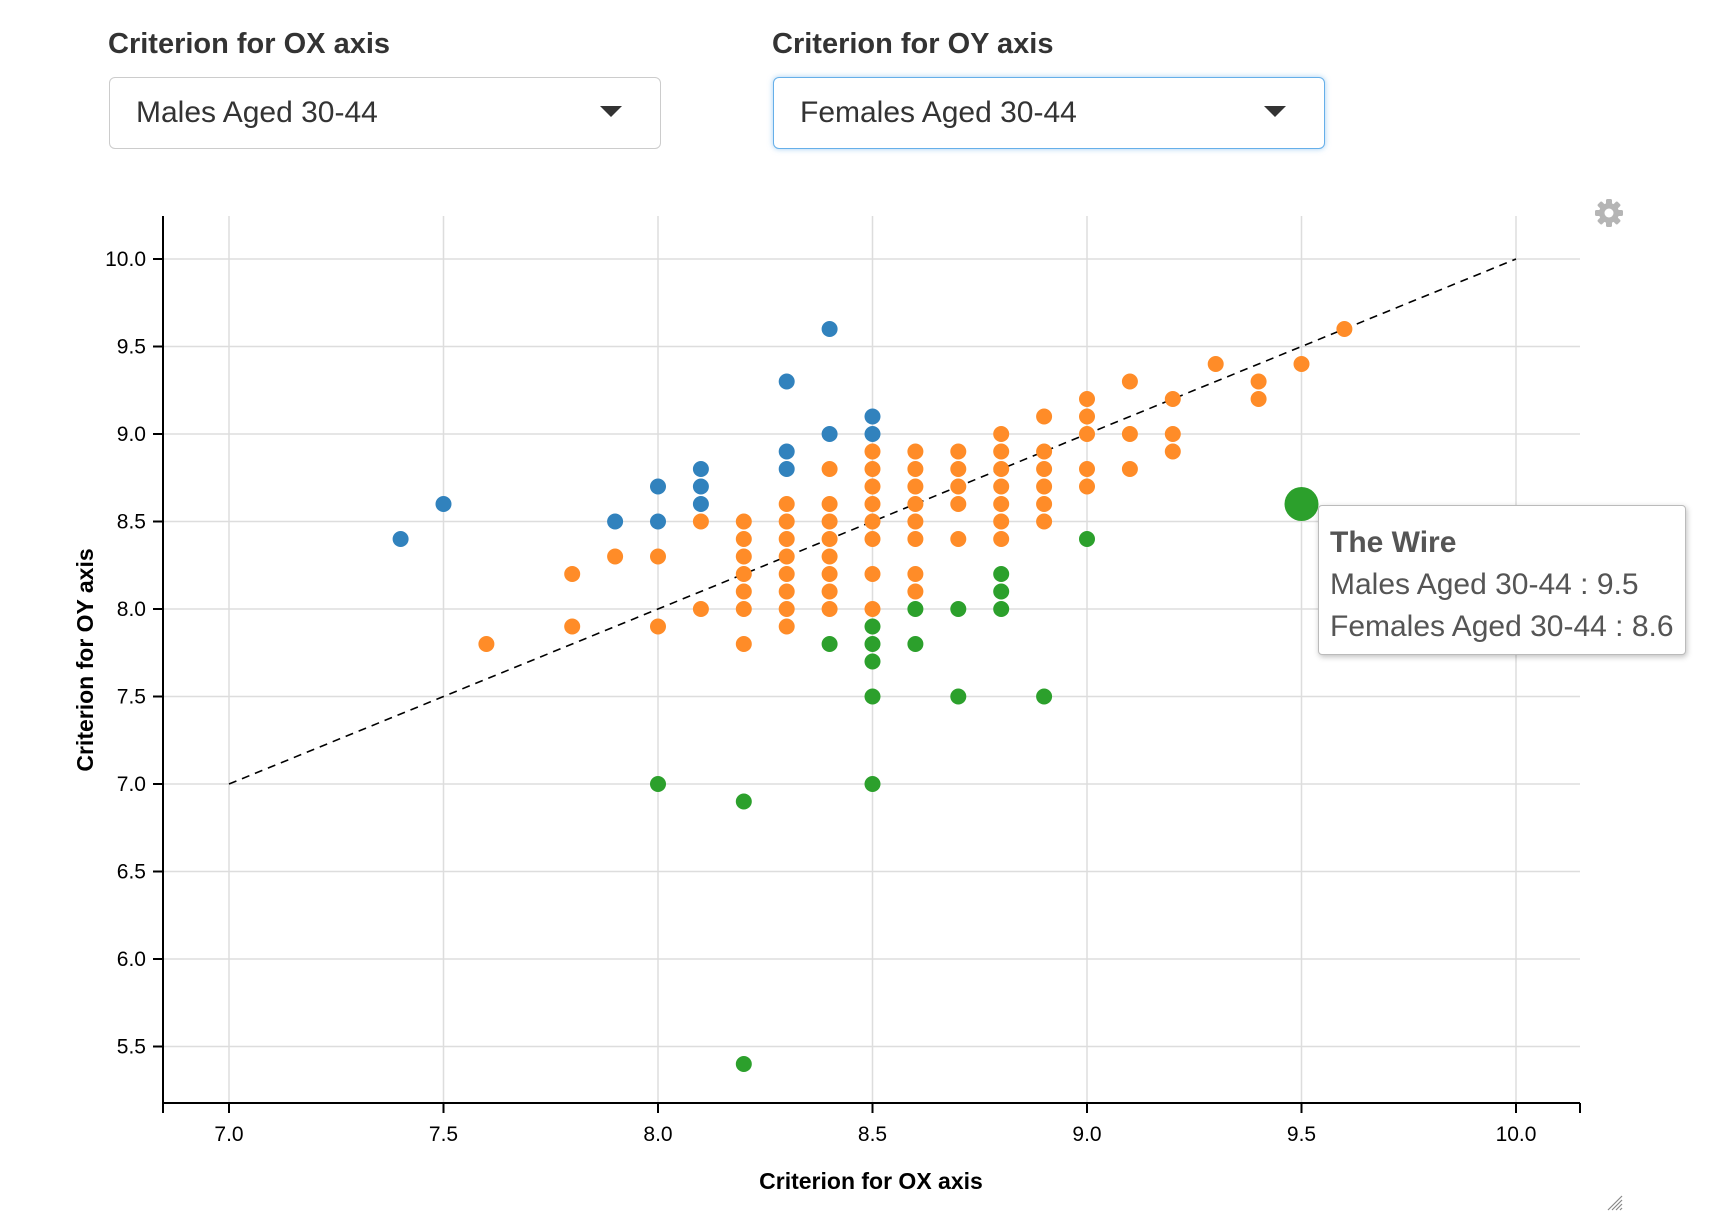 This screenshot has height=1216, width=1714. Describe the element at coordinates (1049, 113) in the screenshot. I see `oy-criterion-select: Females Aged 30-44` at that location.